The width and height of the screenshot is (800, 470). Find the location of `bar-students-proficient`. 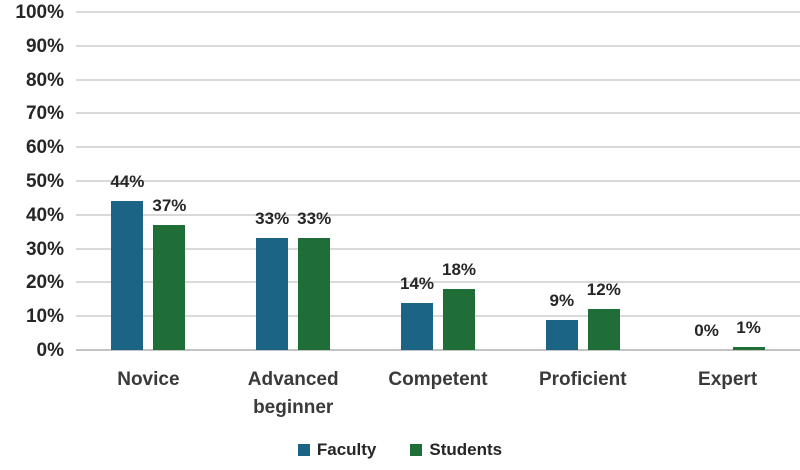

bar-students-proficient is located at coordinates (603, 329).